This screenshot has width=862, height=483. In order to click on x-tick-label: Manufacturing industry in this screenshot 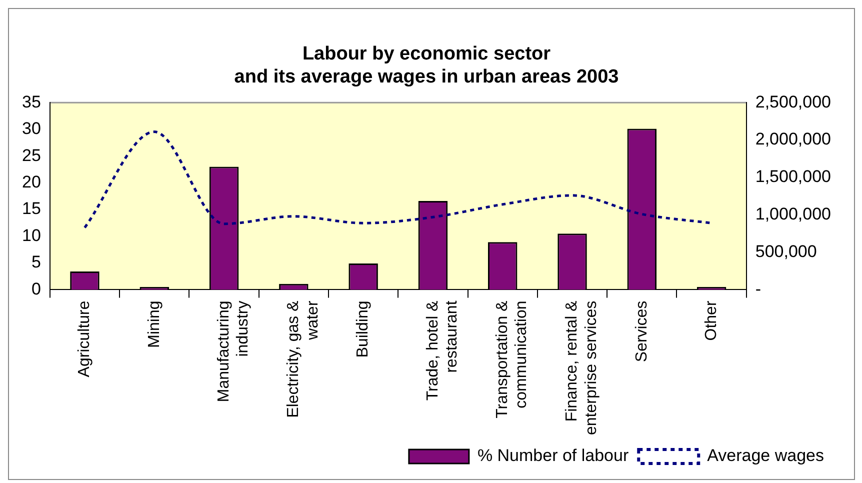, I will do `click(233, 351)`.